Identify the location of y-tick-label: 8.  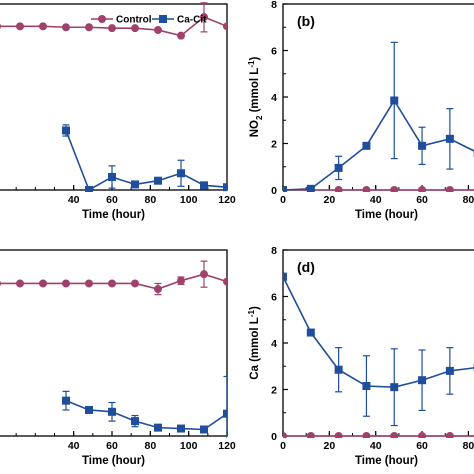
(274, 5).